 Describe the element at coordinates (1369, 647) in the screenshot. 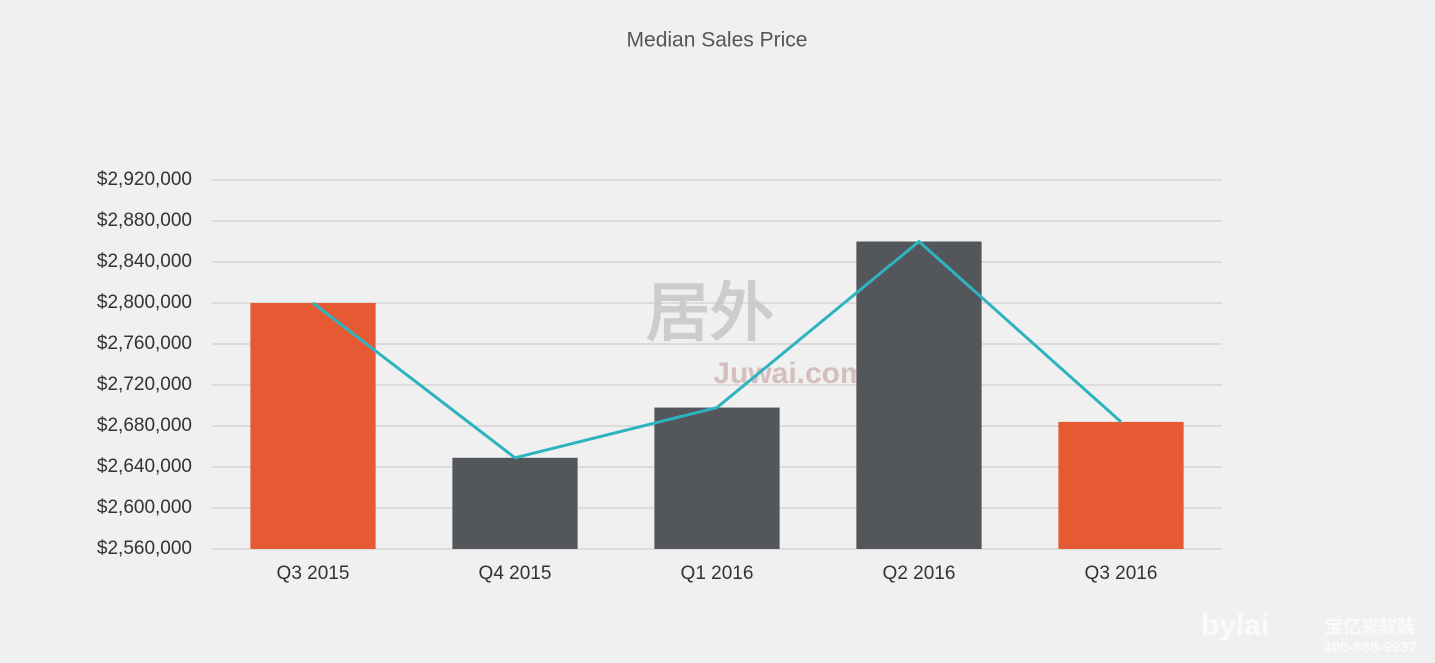

I see `watermark: 400-888-9937` at that location.